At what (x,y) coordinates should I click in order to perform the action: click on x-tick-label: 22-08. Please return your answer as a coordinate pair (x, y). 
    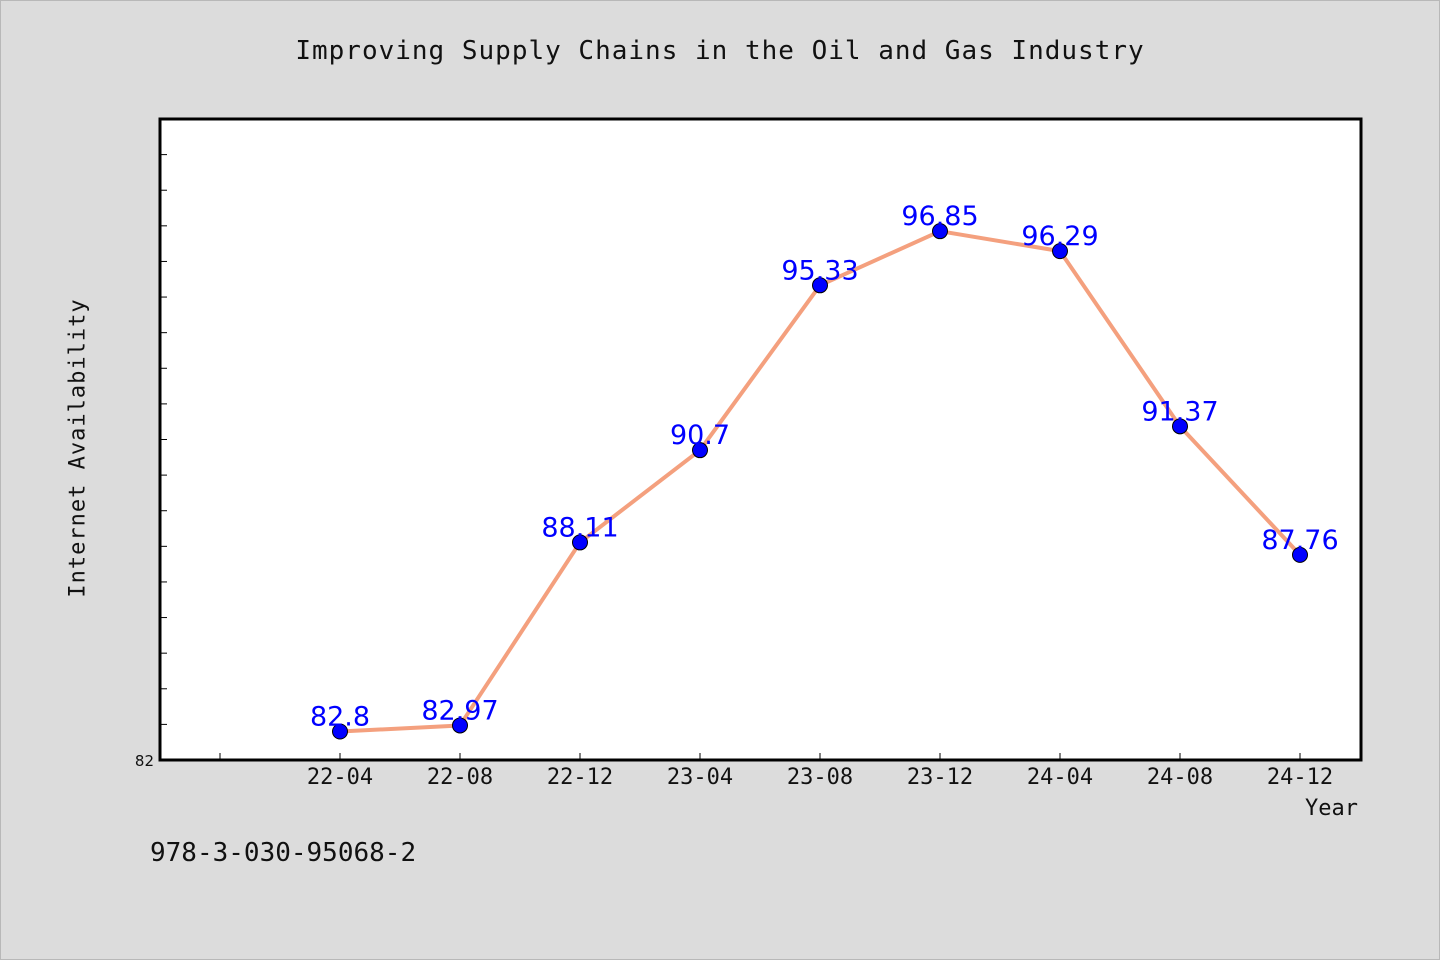
    Looking at the image, I should click on (460, 777).